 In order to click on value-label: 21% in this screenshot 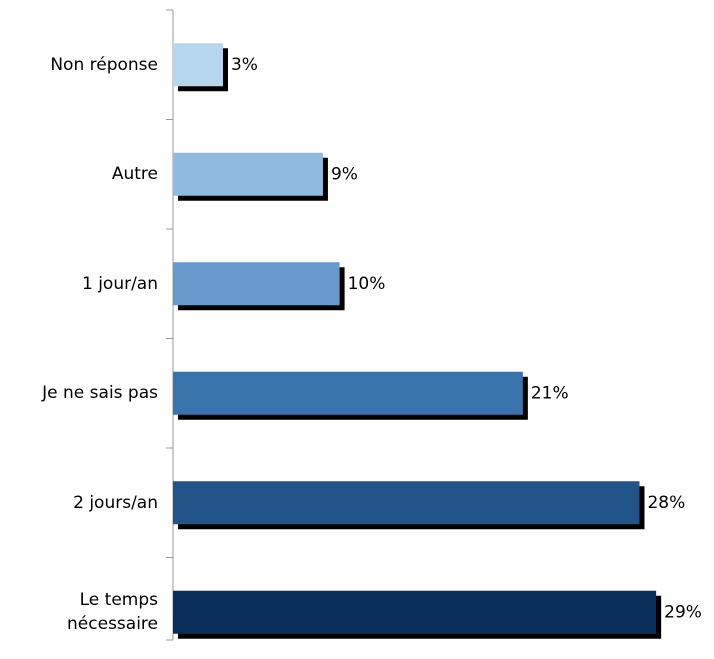, I will do `click(550, 393)`.